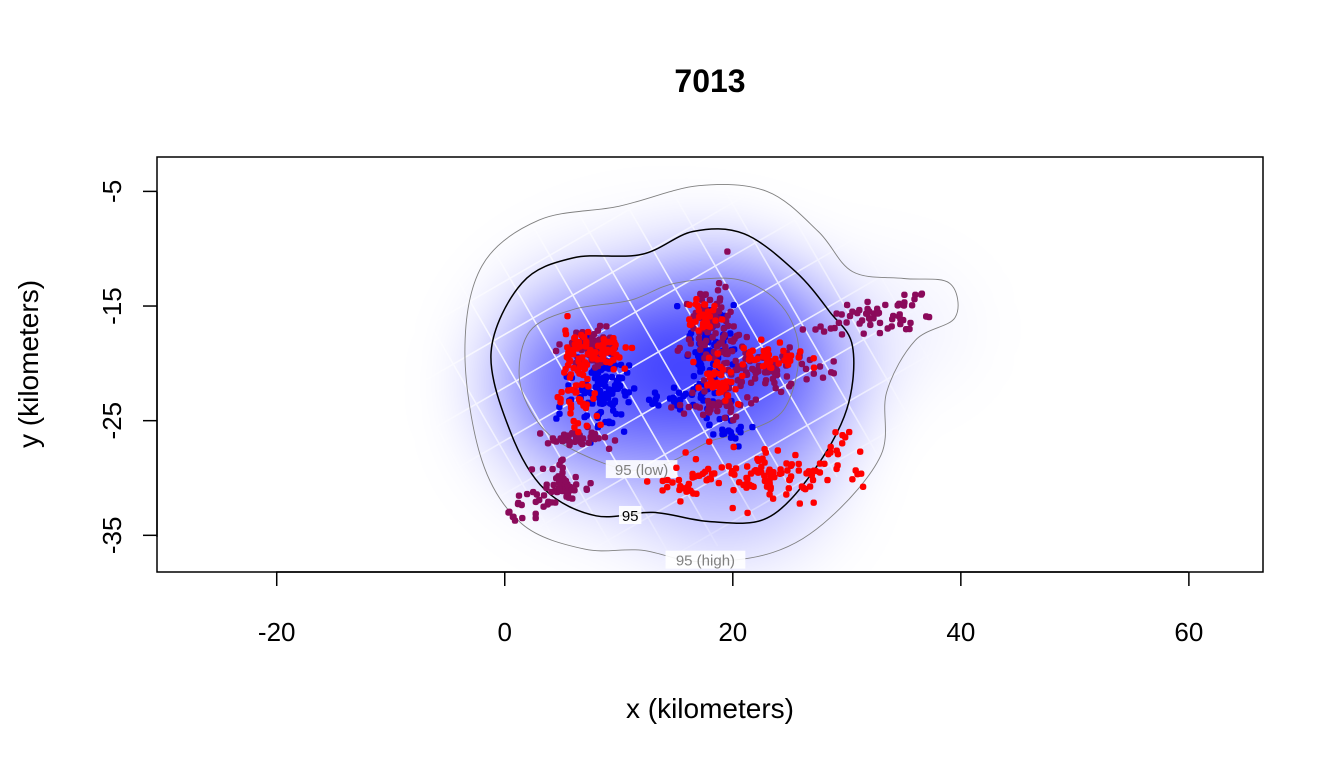  I want to click on contour-95-label-bg, so click(630, 514).